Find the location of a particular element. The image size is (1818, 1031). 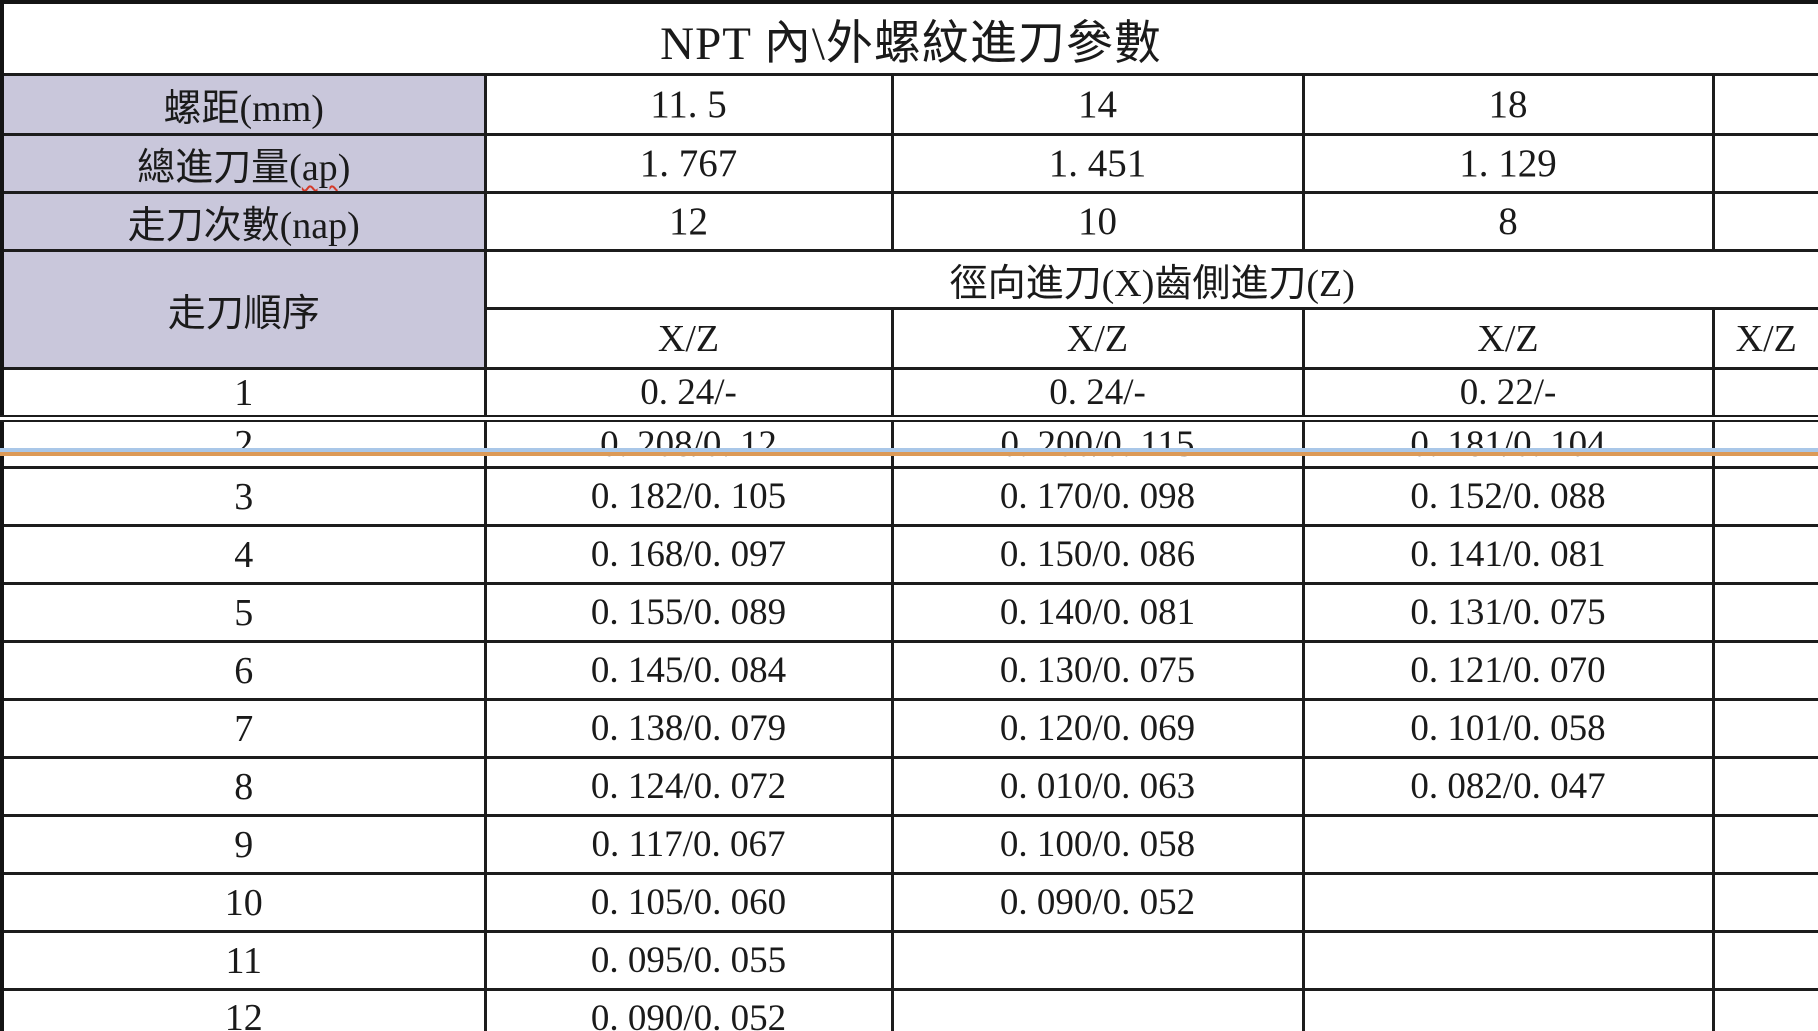

pass-xz-value: 0. 120/0. 069 is located at coordinates (1097, 728).